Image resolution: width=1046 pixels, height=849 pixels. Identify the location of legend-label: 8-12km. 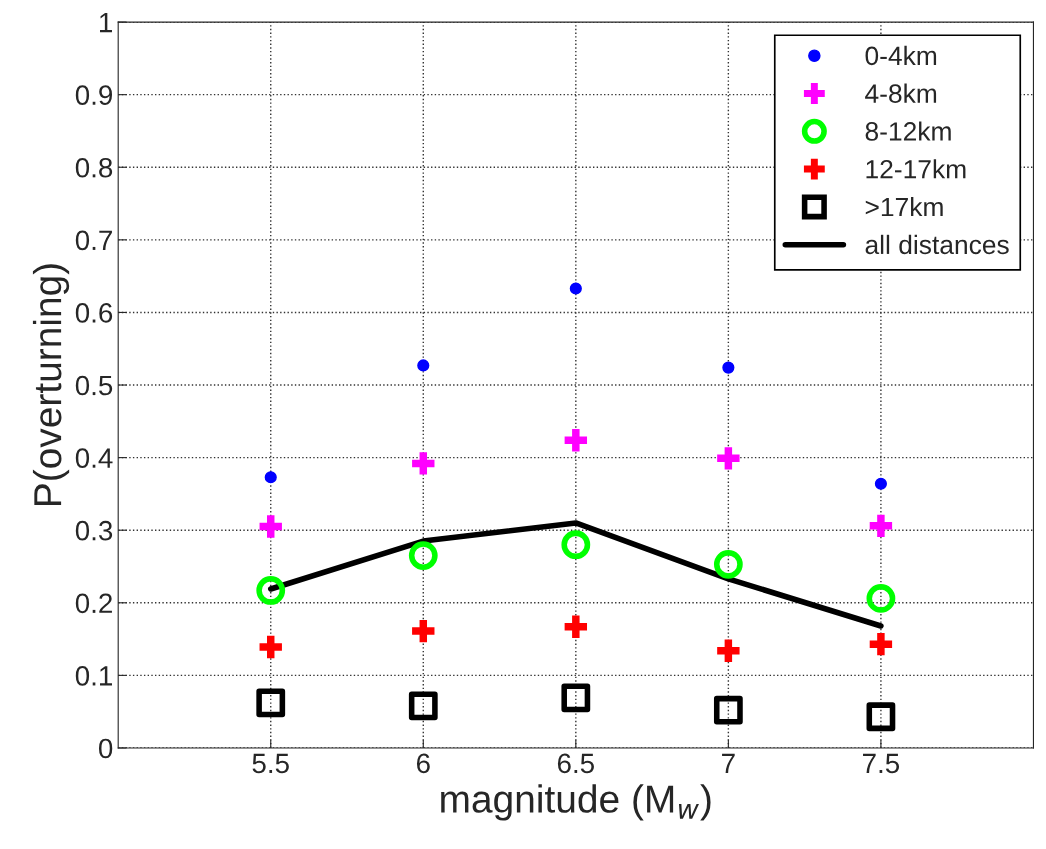
(908, 131).